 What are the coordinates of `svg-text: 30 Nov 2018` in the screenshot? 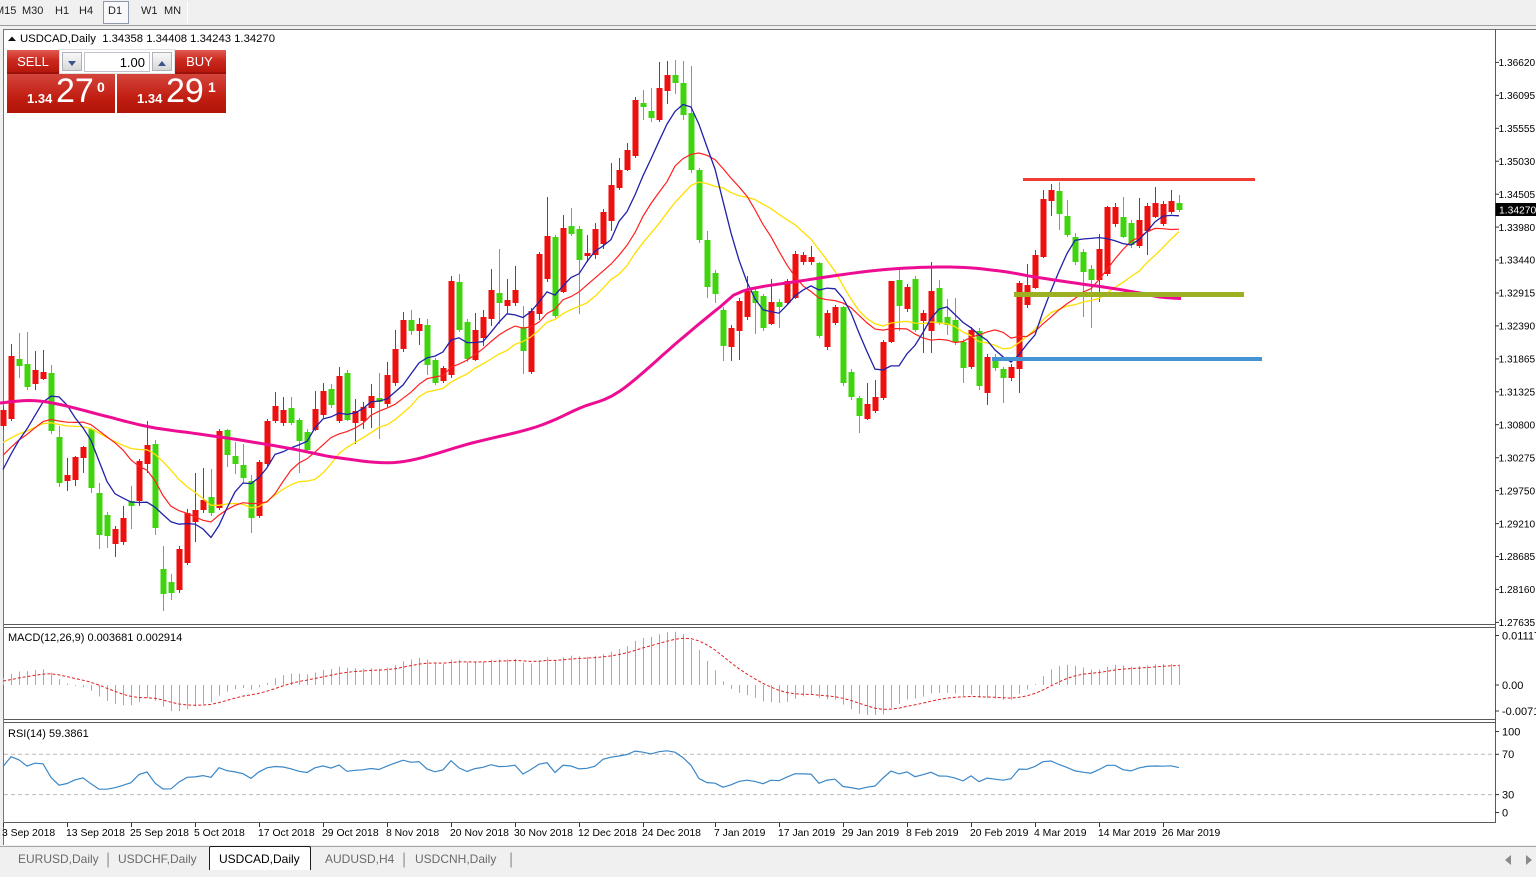 It's located at (543, 833).